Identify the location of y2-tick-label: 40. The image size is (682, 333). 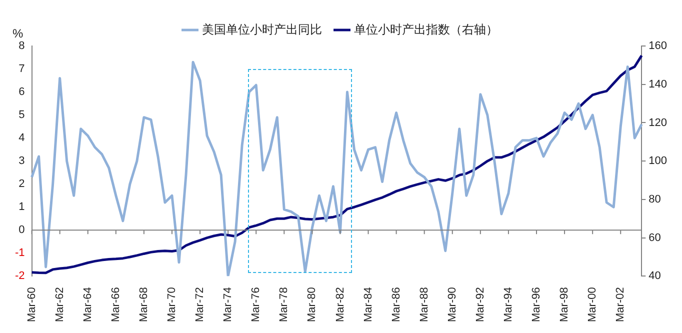
(654, 276).